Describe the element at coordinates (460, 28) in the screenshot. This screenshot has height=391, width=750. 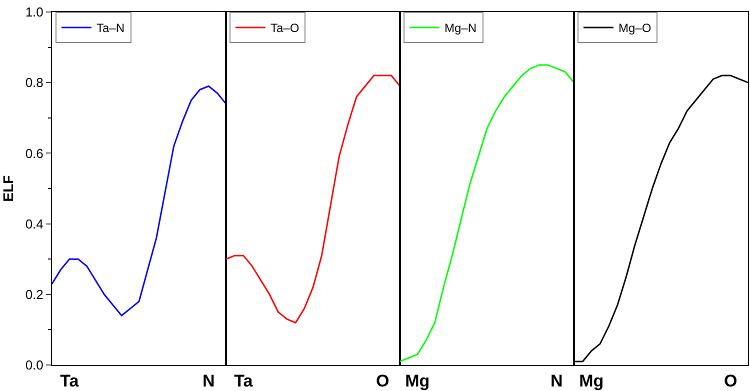
I see `legend-label: Mg–N` at that location.